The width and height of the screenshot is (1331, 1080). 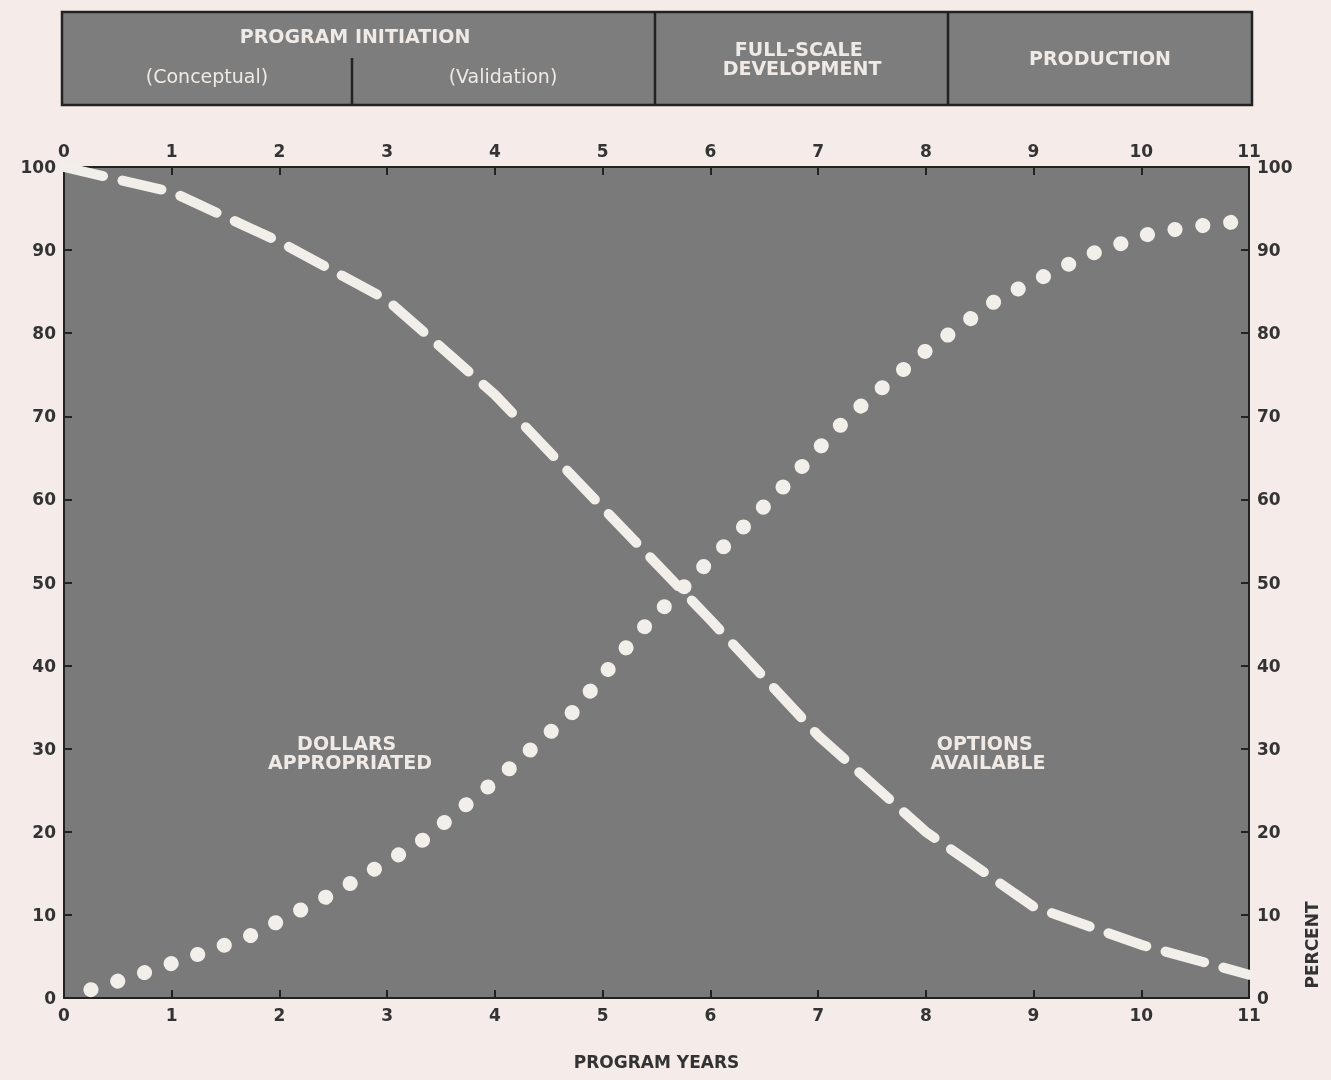 I want to click on x2-tick-label: 9, so click(x=1033, y=150).